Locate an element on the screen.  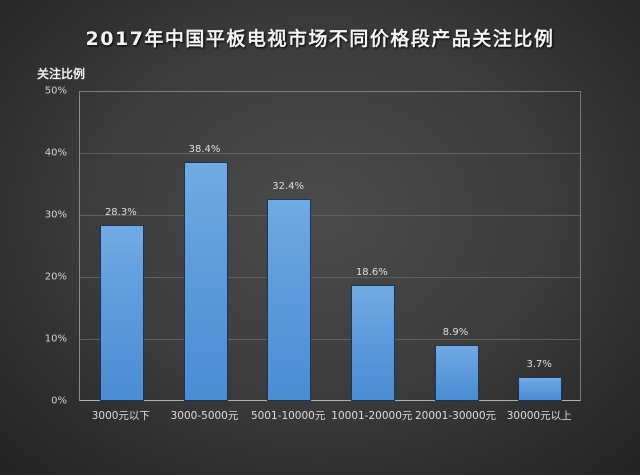
x-tick-label: 30000元以上 is located at coordinates (539, 416).